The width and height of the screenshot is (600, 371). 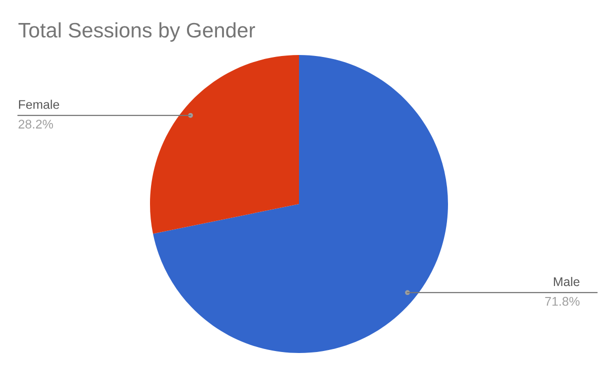 What do you see at coordinates (39, 104) in the screenshot?
I see `slice-label: Female` at bounding box center [39, 104].